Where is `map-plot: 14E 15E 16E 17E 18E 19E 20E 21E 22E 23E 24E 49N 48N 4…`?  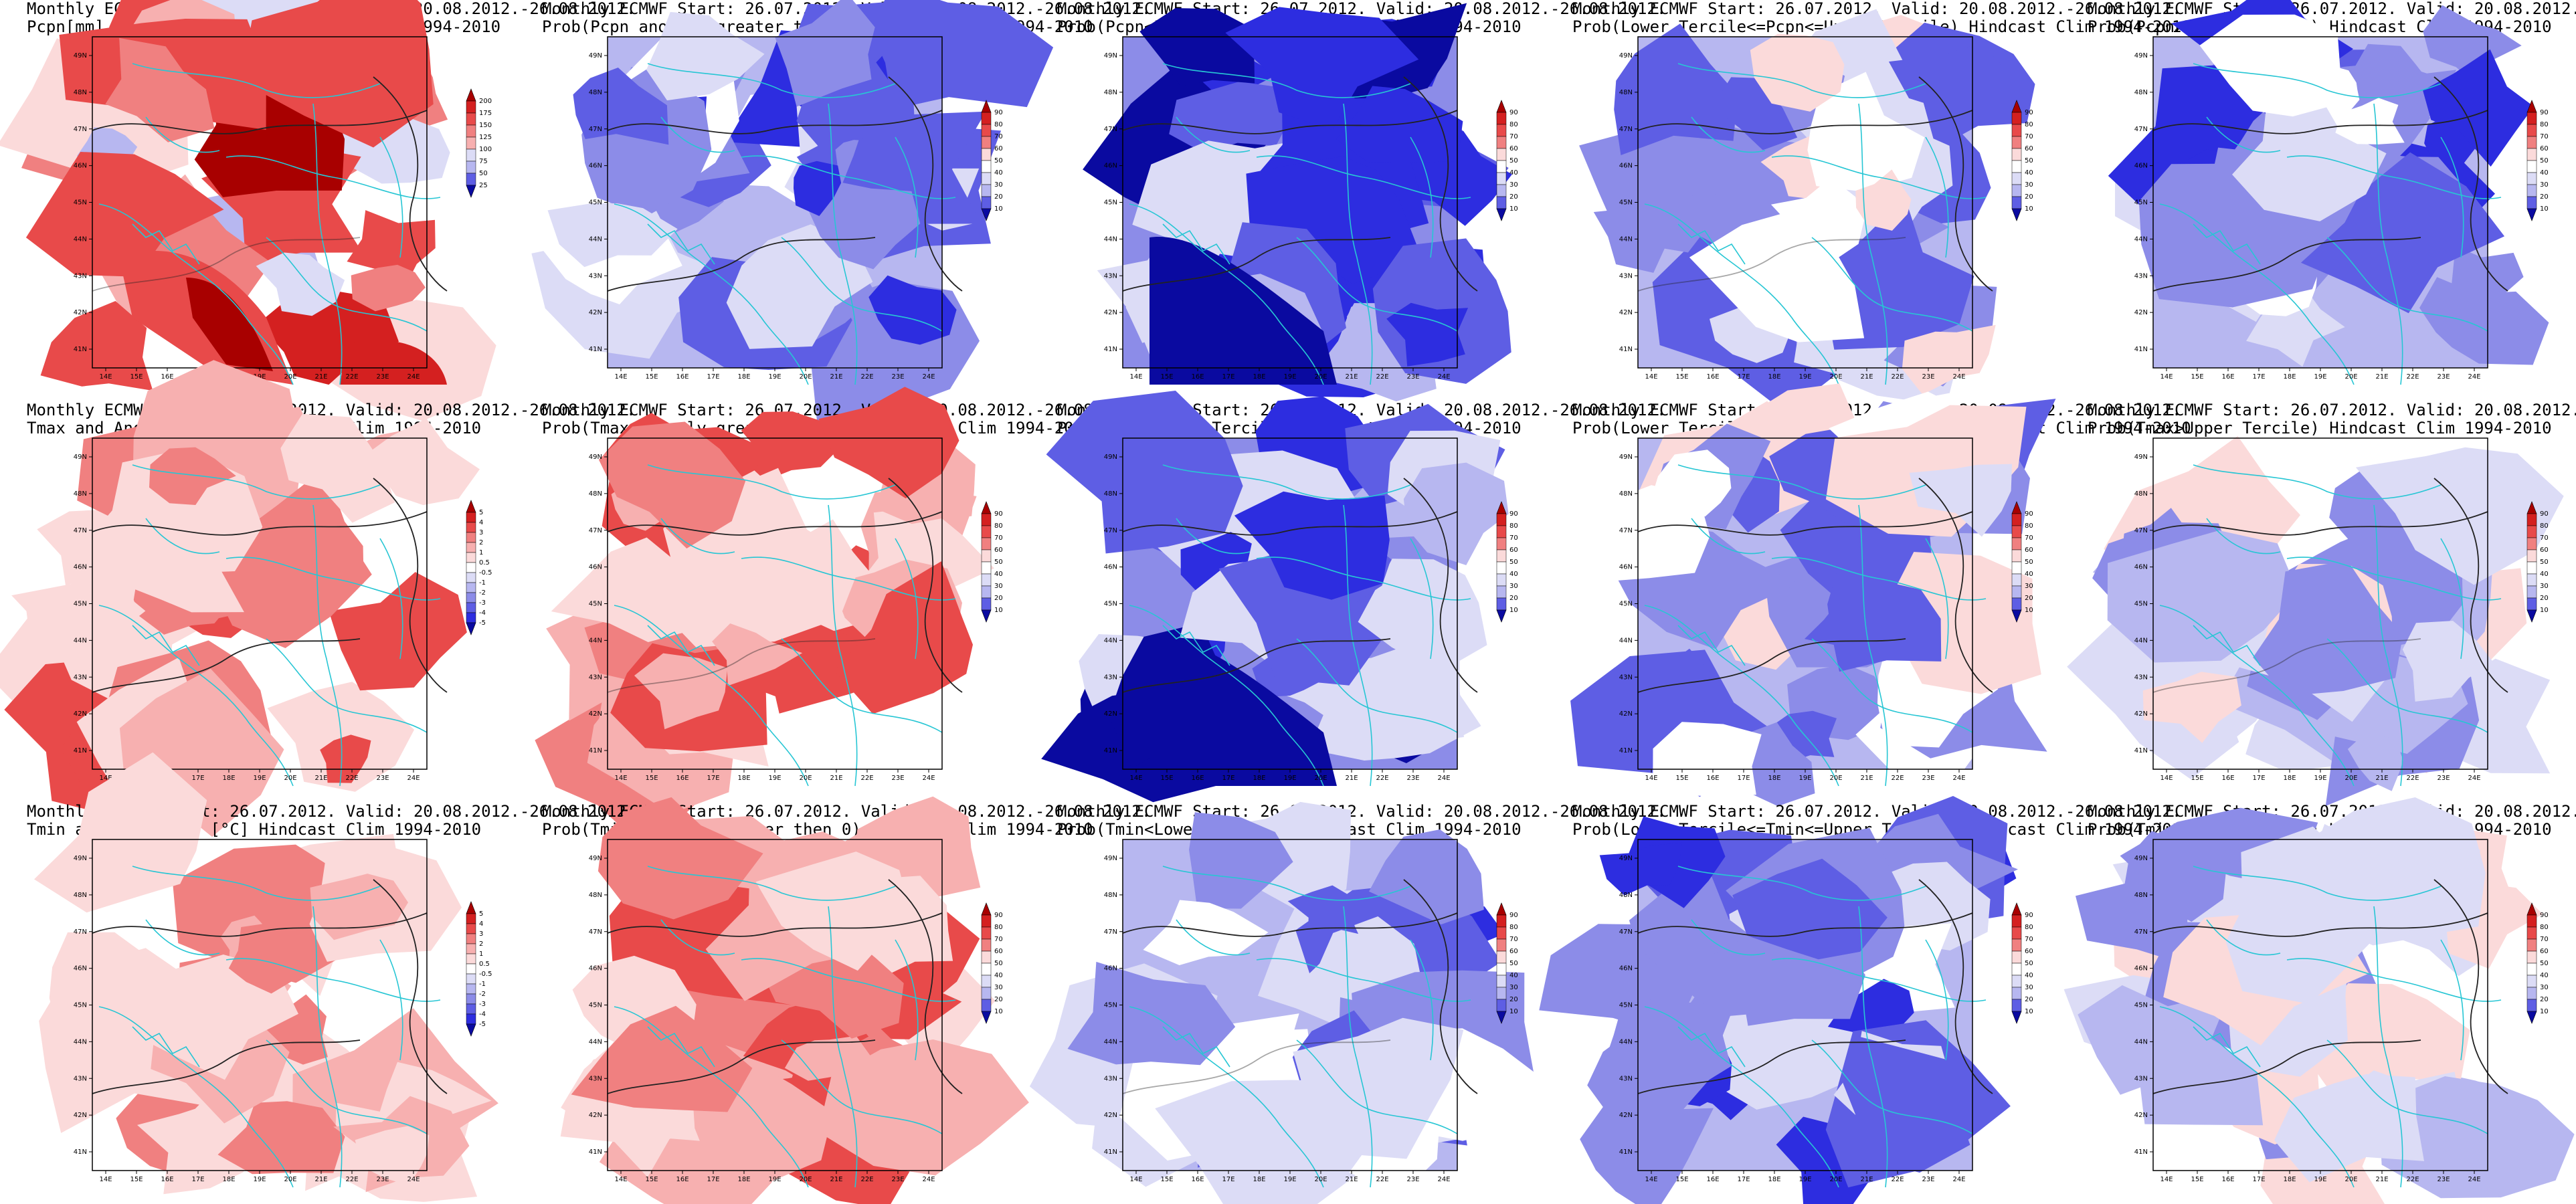
map-plot: 14E 15E 16E 17E 18E 19E 20E 21E 22E 23E 24E 49N 48N 4… is located at coordinates (1297, 202).